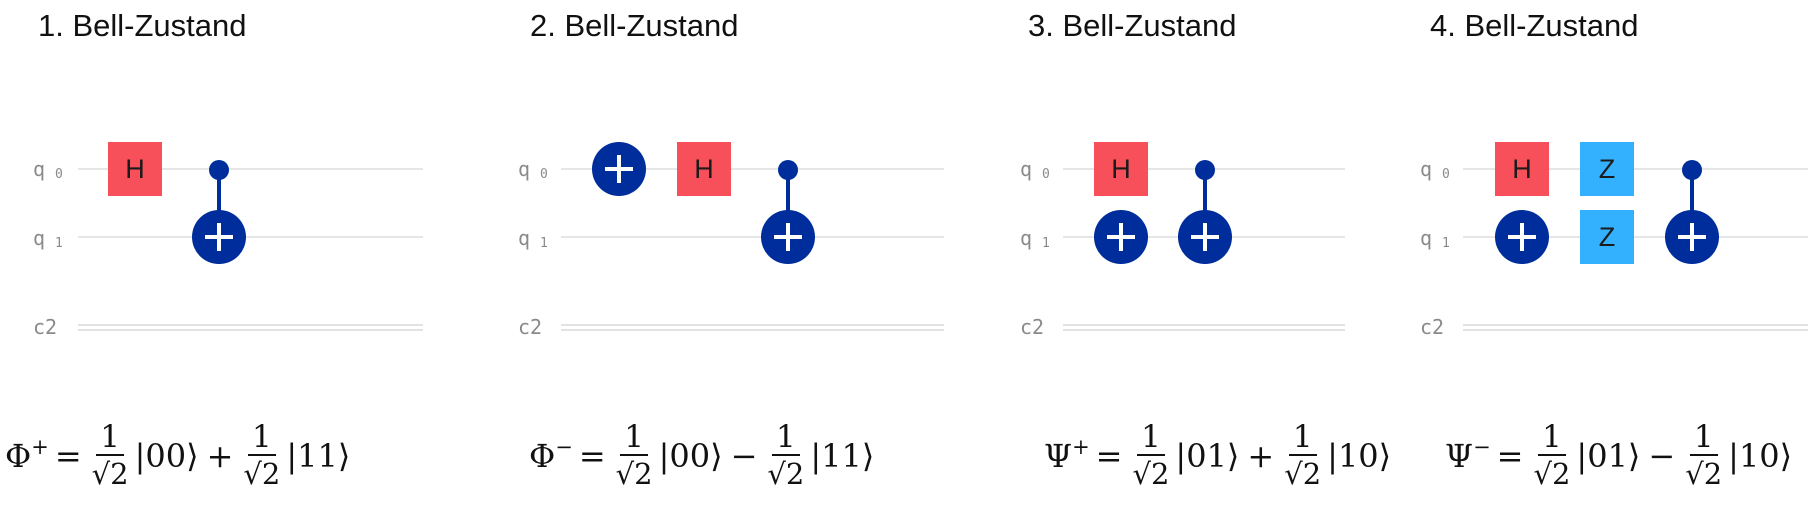  I want to click on bell-state-formula: Ψ + = 1 √2 |01⟩ + 1 √2 |10⟩, so click(1218, 456).